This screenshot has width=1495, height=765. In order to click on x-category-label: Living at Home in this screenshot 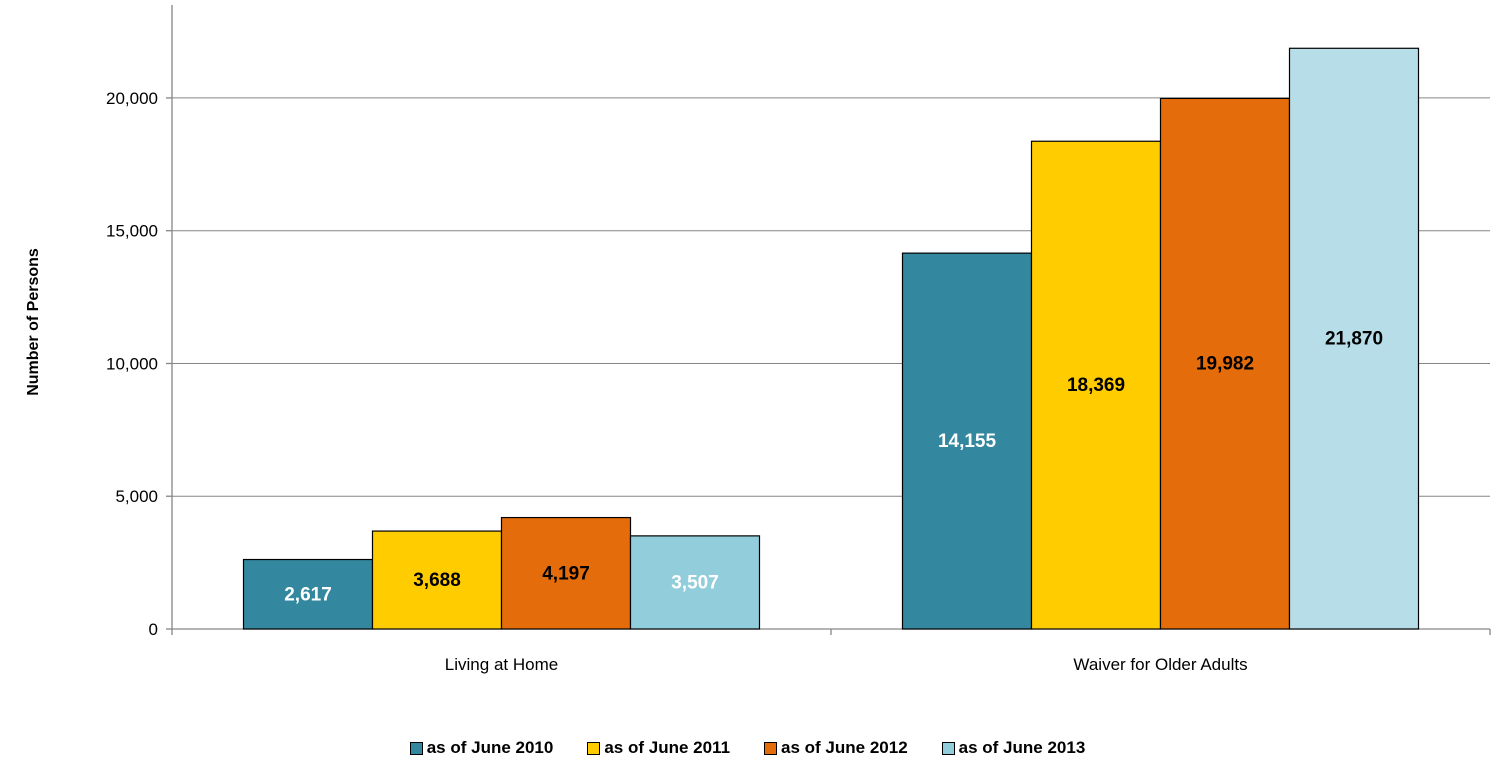, I will do `click(501, 664)`.